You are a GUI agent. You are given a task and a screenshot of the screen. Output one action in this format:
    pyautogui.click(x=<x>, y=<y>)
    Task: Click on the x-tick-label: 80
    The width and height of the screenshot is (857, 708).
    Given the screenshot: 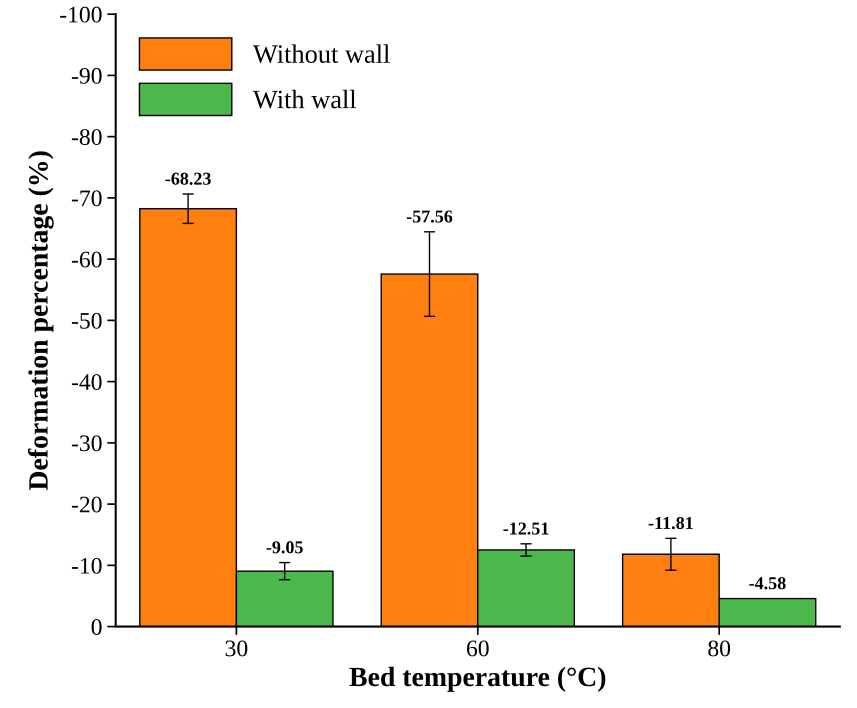 What is the action you would take?
    pyautogui.click(x=719, y=648)
    